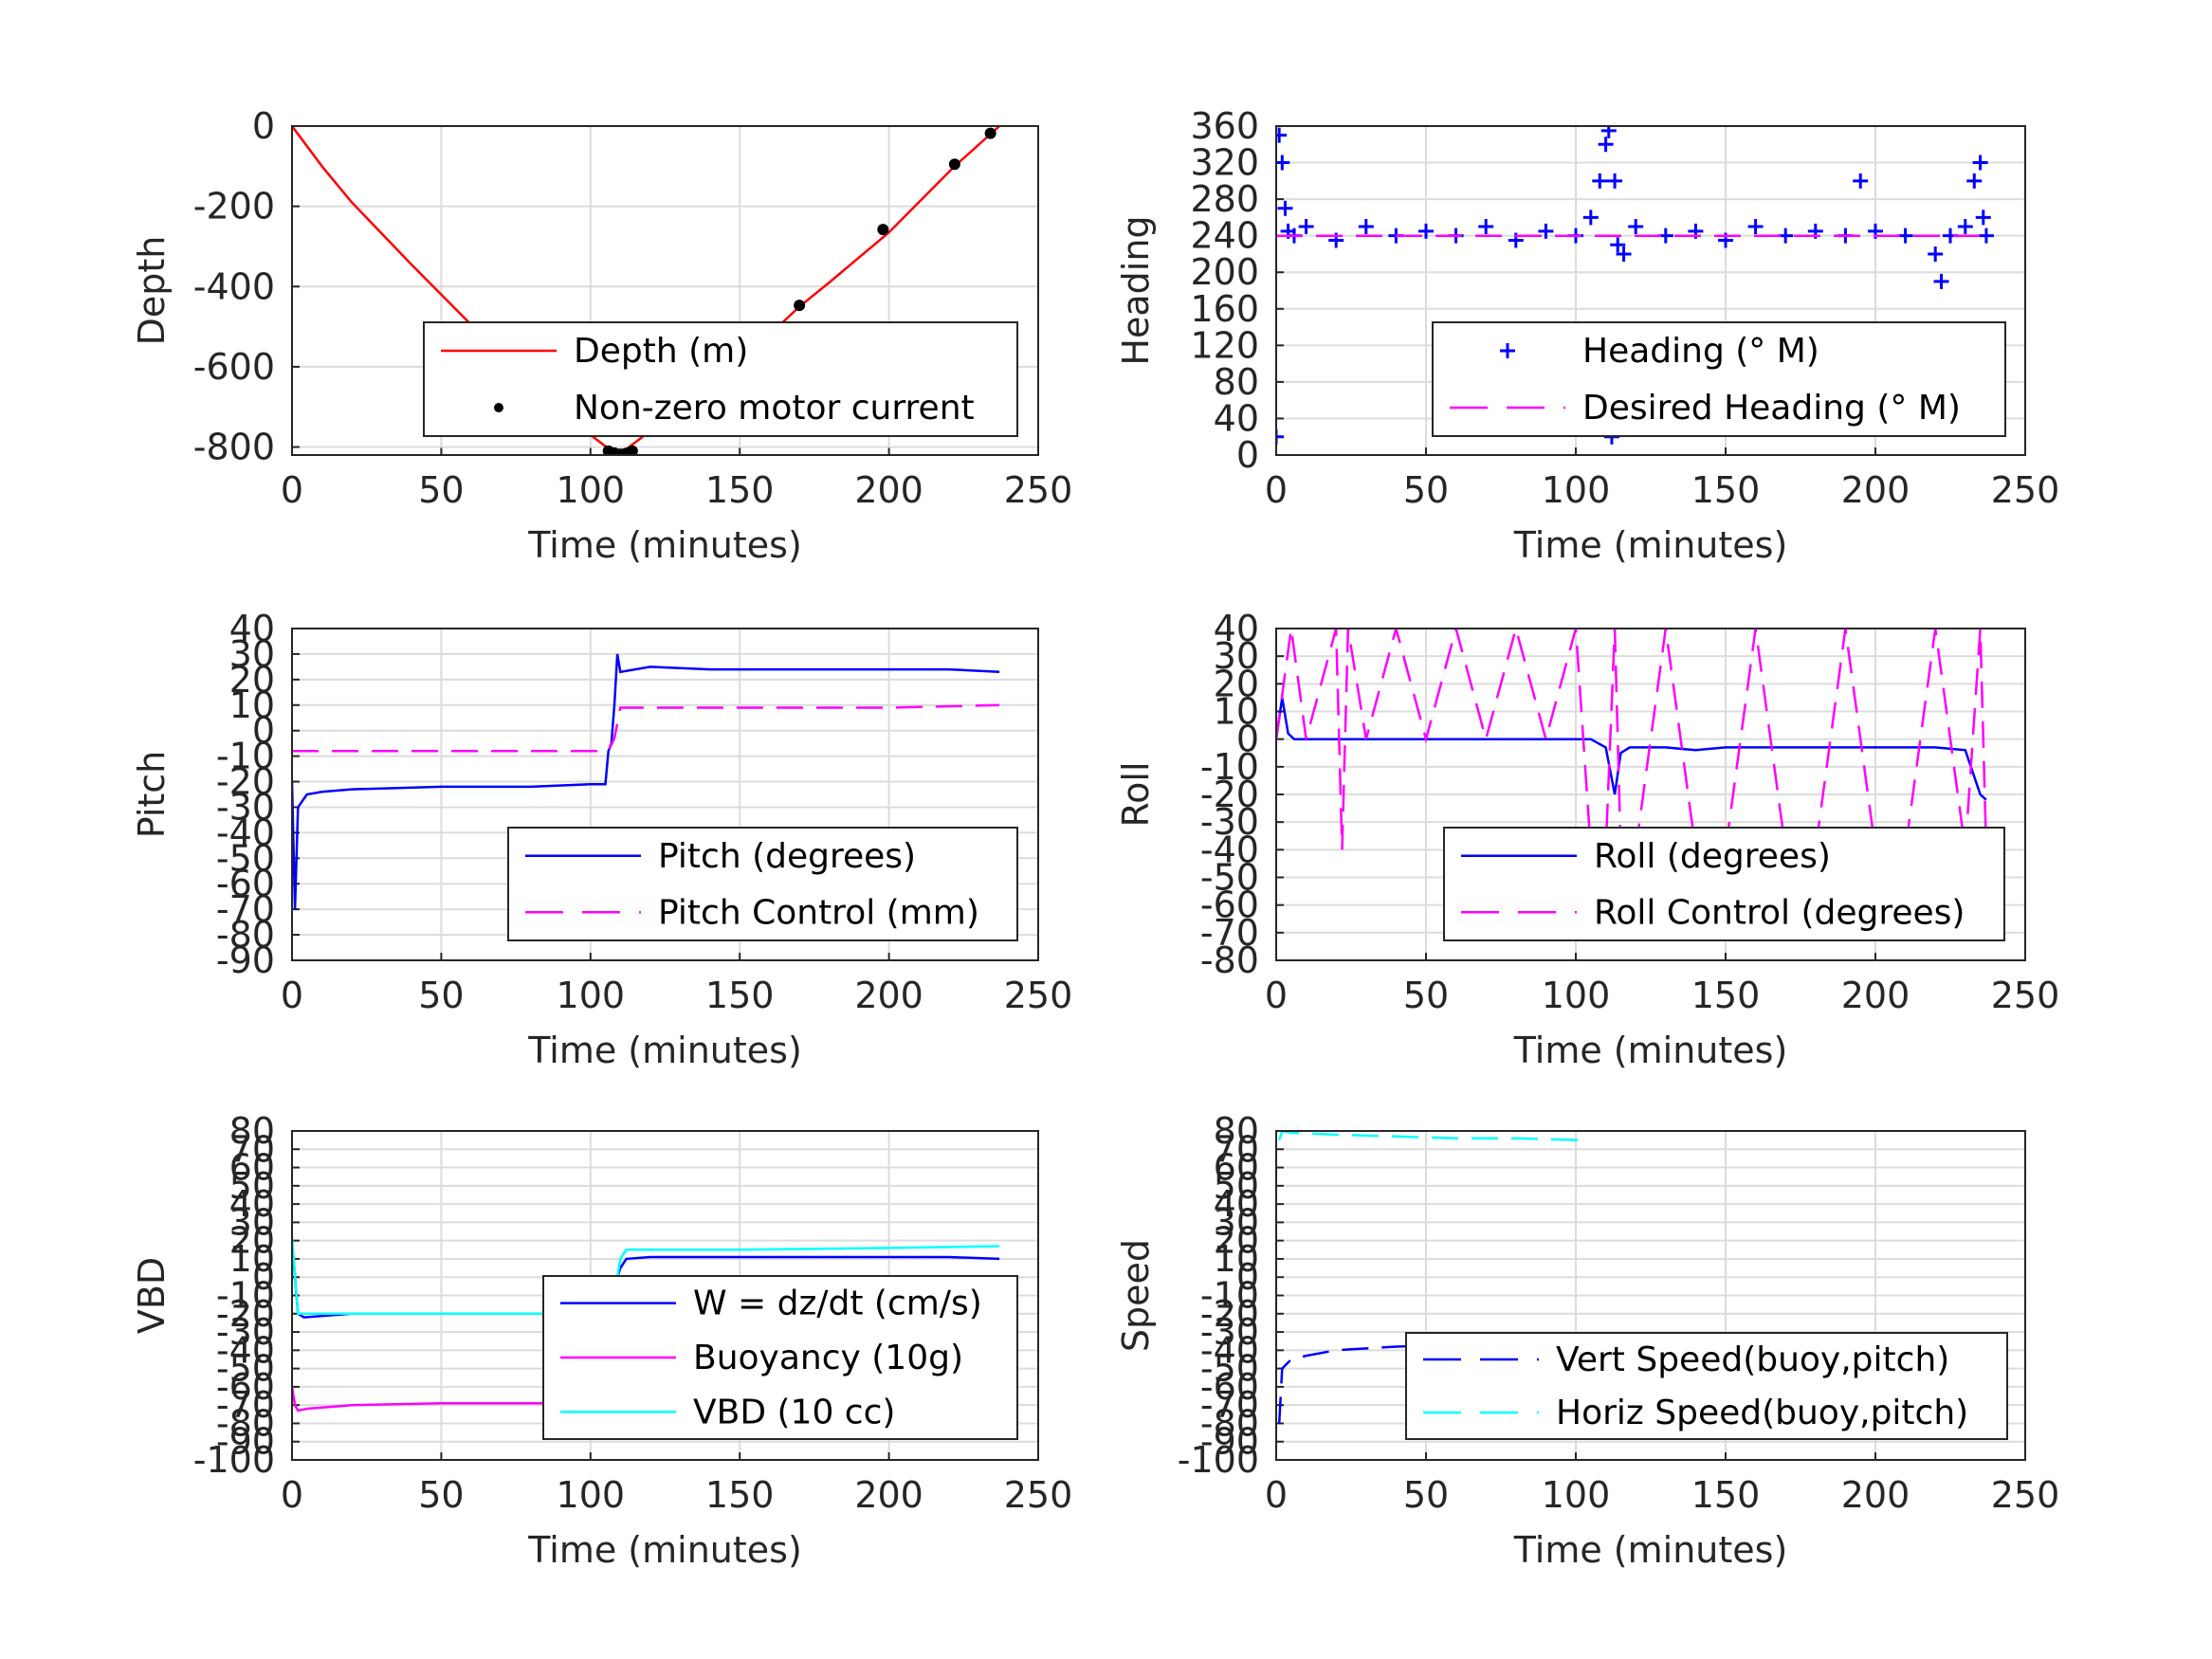 The height and width of the screenshot is (1659, 2212). What do you see at coordinates (245, 909) in the screenshot?
I see `y-tick-label: -70` at bounding box center [245, 909].